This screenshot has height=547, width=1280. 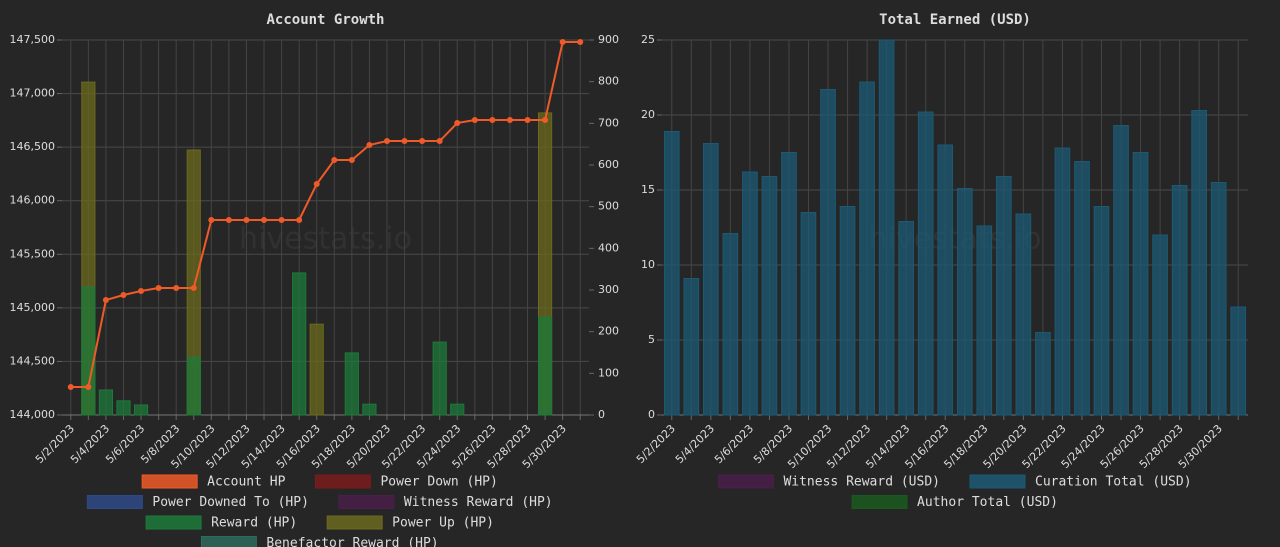 I want to click on y-tick-label: 147,500, so click(x=33, y=39).